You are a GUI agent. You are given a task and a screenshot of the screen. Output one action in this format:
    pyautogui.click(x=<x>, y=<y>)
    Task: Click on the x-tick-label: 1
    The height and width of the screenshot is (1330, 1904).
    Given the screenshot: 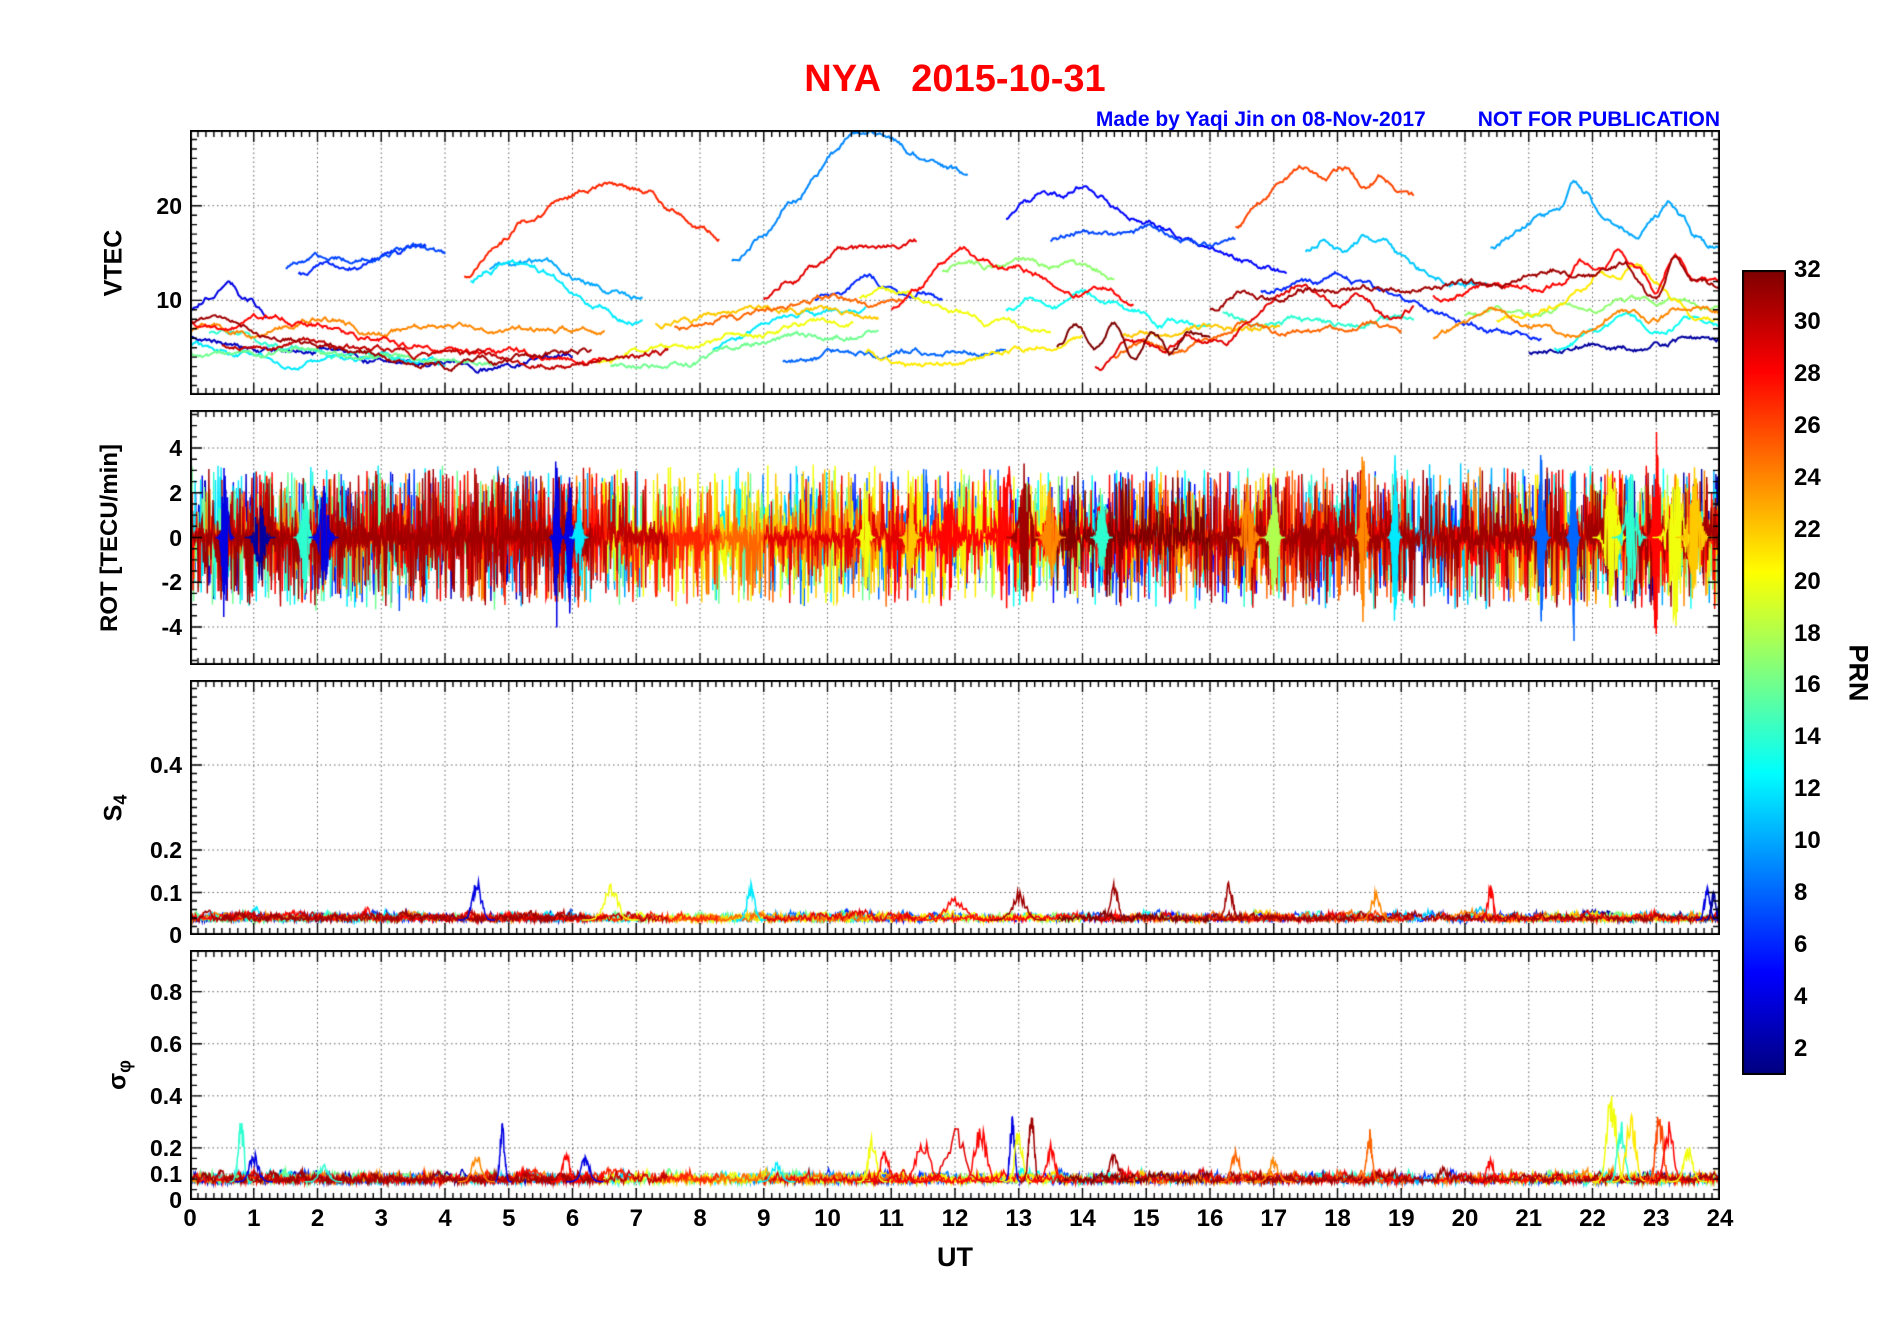 What is the action you would take?
    pyautogui.click(x=254, y=1218)
    